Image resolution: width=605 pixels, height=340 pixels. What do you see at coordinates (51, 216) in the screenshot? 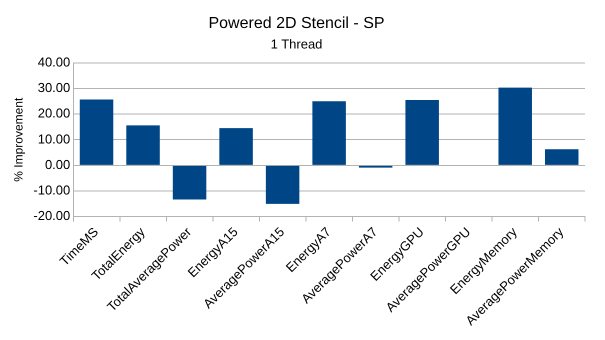
I see `y-tick-label: -20.00` at bounding box center [51, 216].